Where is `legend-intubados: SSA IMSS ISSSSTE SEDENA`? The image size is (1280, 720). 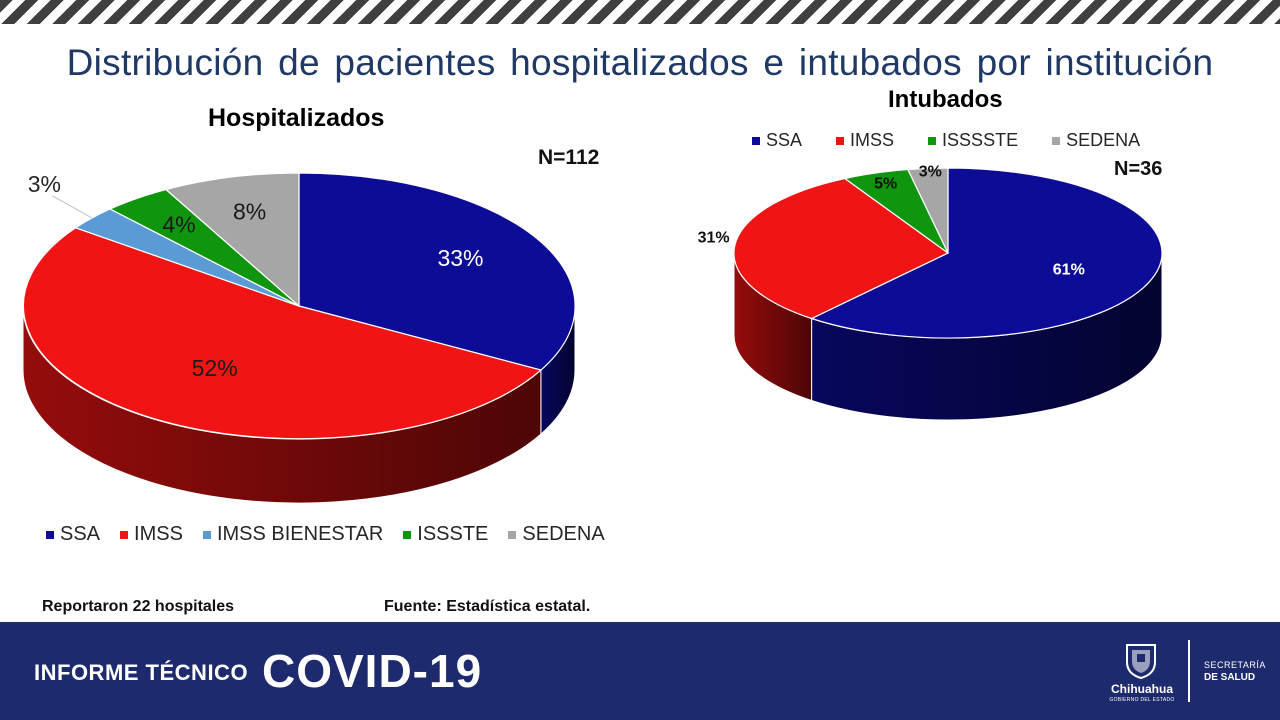
legend-intubados: SSA IMSS ISSSSTE SEDENA is located at coordinates (963, 140).